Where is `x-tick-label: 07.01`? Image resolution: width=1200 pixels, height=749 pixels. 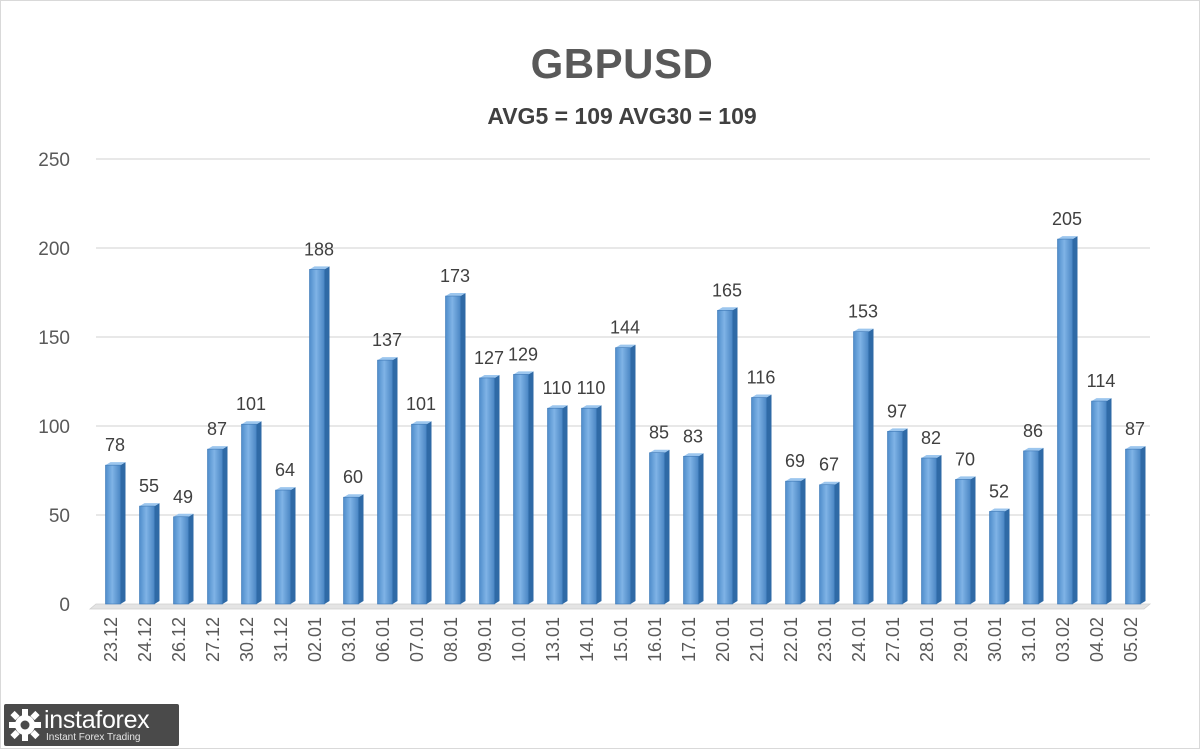
x-tick-label: 07.01 is located at coordinates (417, 639).